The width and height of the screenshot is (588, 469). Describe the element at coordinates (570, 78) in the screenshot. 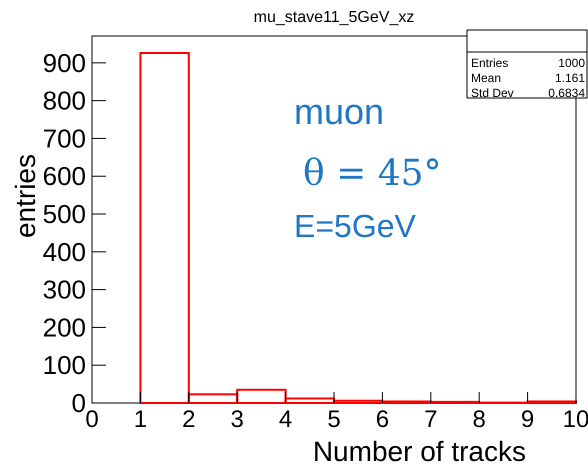

I see `annotation: 1.161` at that location.